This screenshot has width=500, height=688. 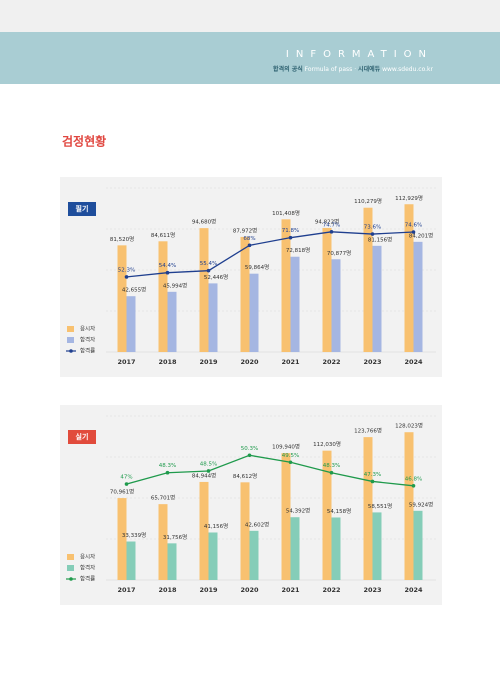 I want to click on sep: ·, so click(x=355, y=69).